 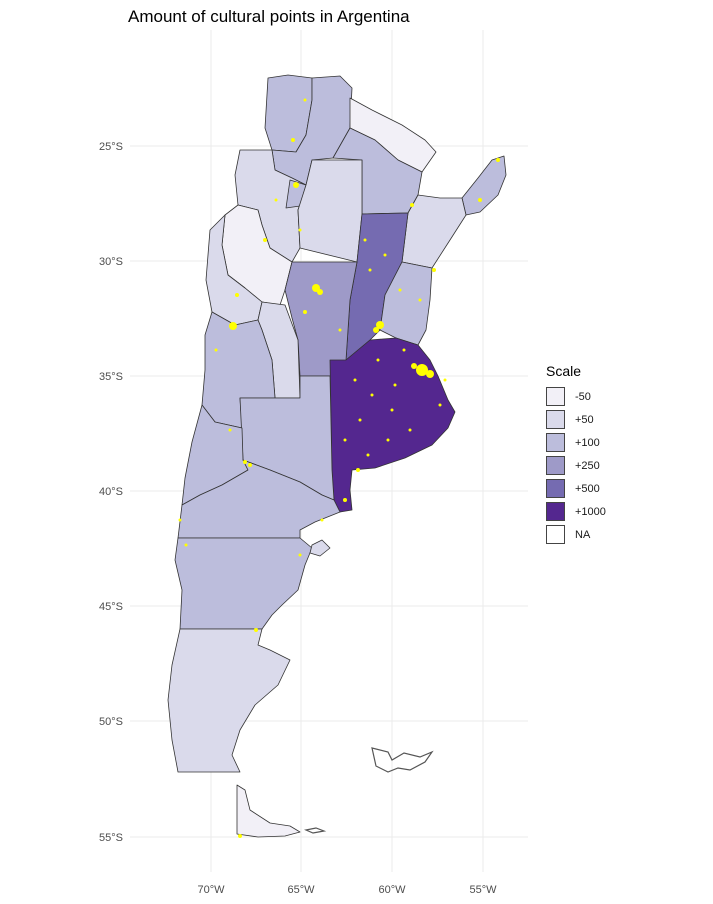 I want to click on y-tick-label: 25°S, so click(x=111, y=147).